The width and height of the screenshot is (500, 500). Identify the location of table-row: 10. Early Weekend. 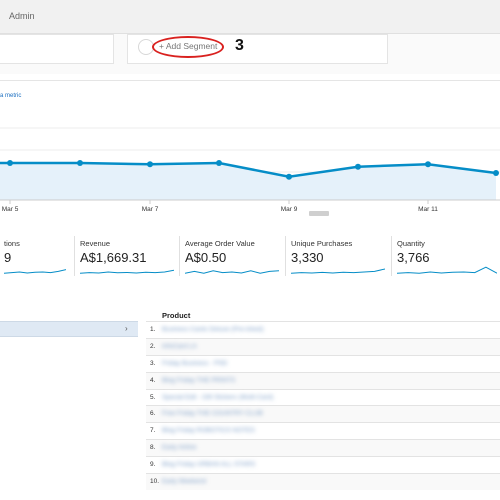
(323, 481).